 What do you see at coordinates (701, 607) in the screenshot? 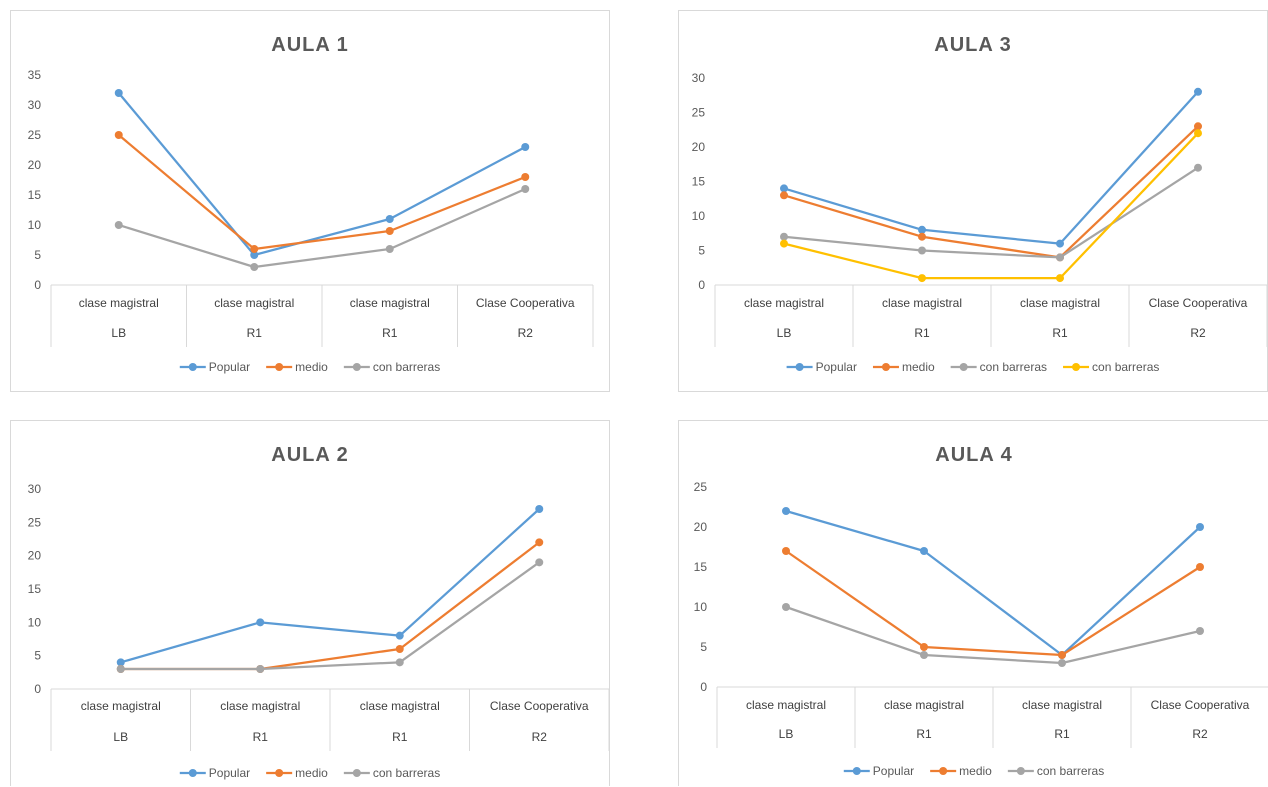
I see `y-tick-label: 10` at bounding box center [701, 607].